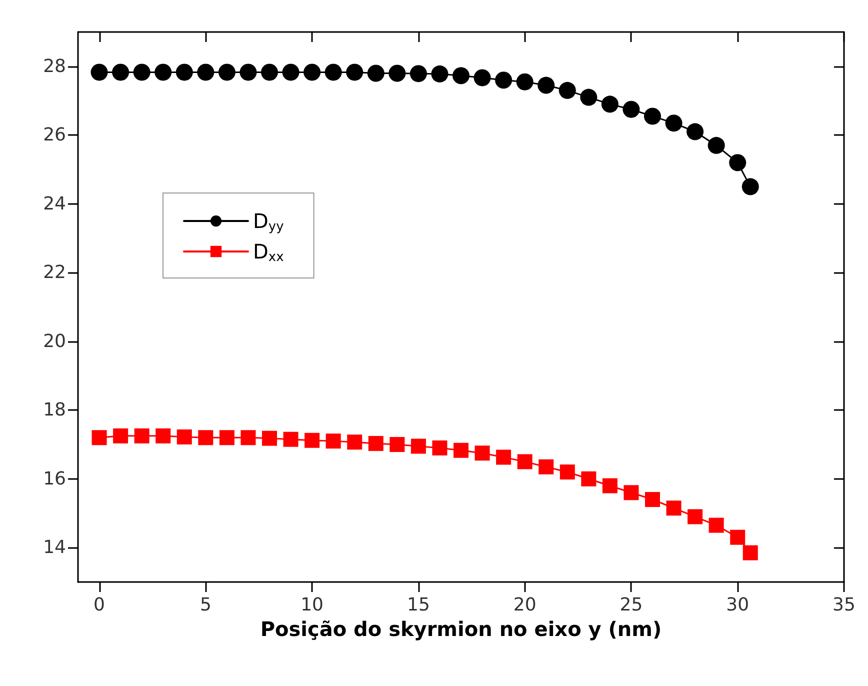  Describe the element at coordinates (54, 135) in the screenshot. I see `y-tick-label: 26` at that location.